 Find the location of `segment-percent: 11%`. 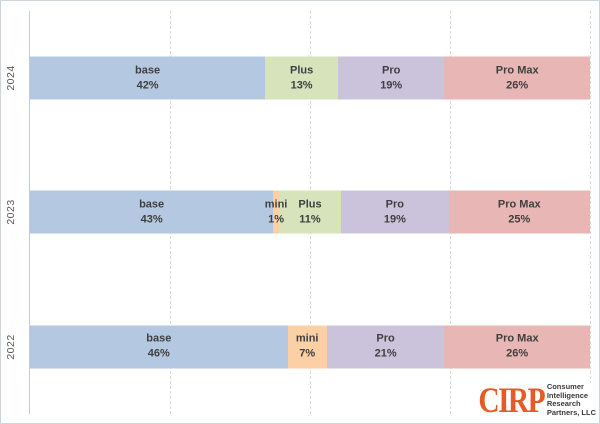

segment-percent: 11% is located at coordinates (310, 219).